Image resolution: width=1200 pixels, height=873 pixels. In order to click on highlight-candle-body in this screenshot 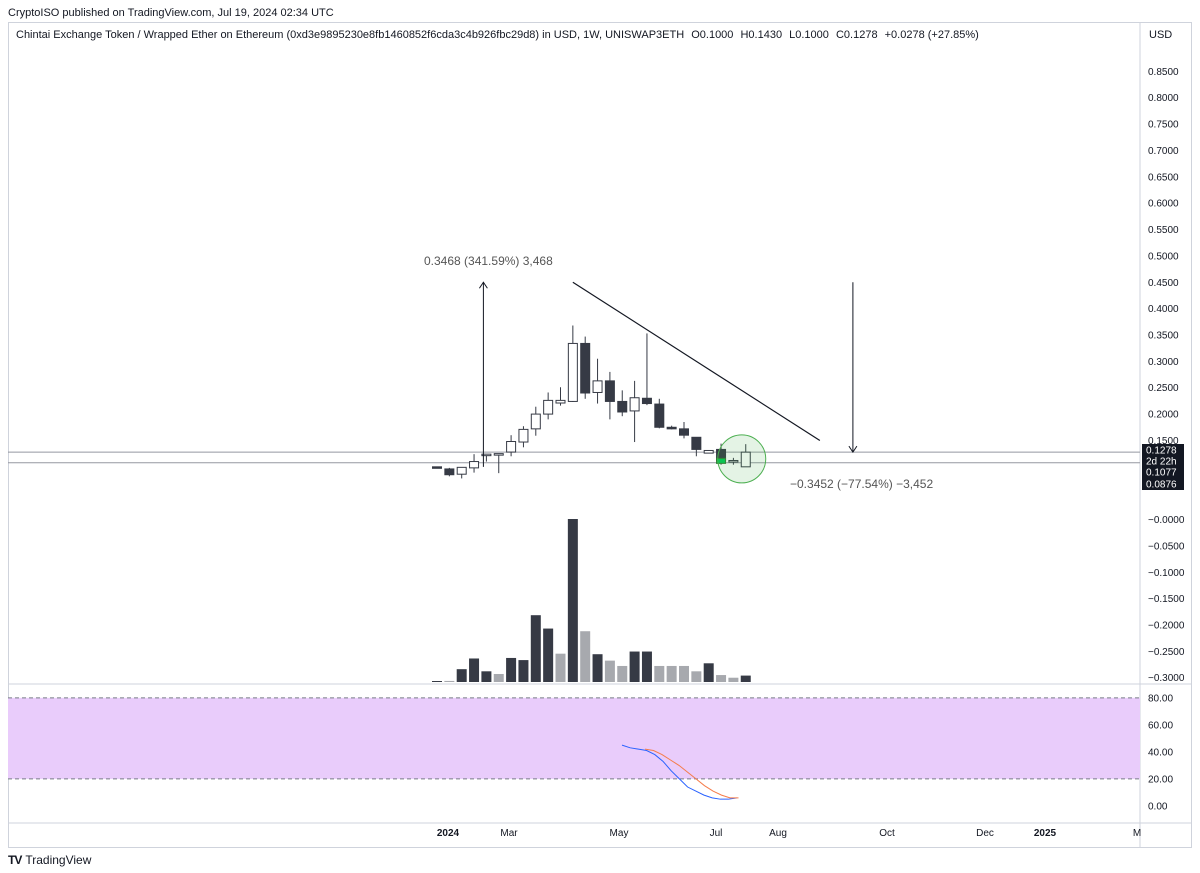, I will do `click(721, 460)`.